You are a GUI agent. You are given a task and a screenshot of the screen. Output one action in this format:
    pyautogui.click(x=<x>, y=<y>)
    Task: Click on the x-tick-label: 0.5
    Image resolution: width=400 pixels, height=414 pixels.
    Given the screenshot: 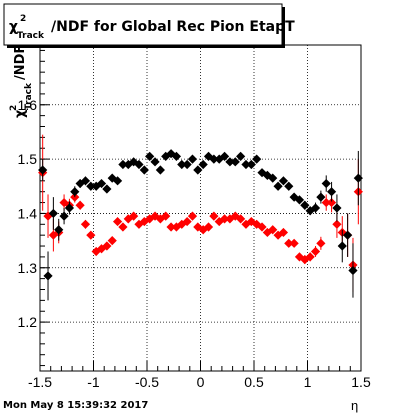 What is the action you would take?
    pyautogui.click(x=254, y=382)
    